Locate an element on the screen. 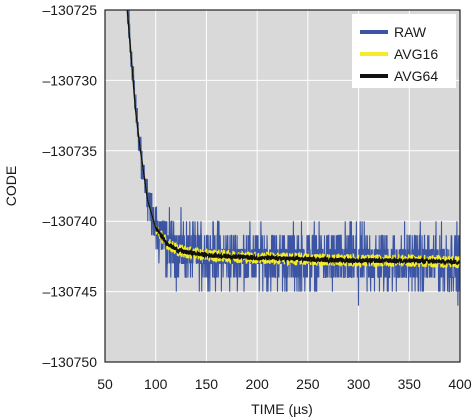 The width and height of the screenshot is (475, 419). legend-label-avg64: AVG64 is located at coordinates (416, 76).